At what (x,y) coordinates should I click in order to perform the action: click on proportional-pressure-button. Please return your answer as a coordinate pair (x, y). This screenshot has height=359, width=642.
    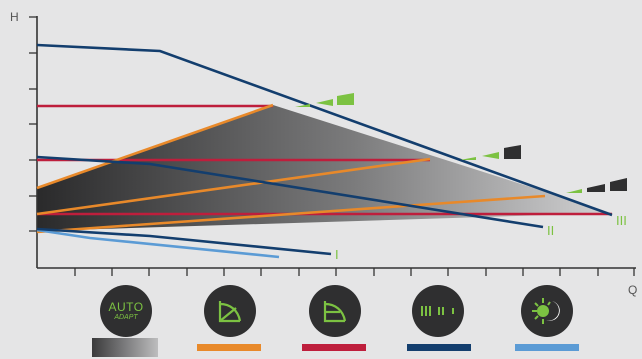
    Looking at the image, I should click on (230, 311).